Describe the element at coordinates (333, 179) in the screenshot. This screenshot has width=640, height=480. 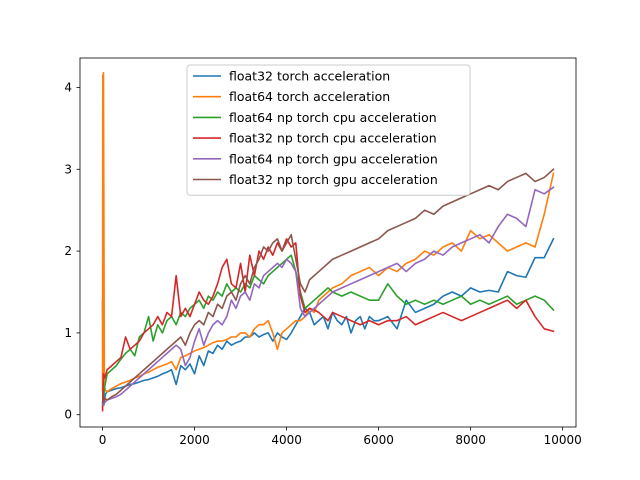
I see `legend-label: float32 np torch gpu acceleration` at that location.